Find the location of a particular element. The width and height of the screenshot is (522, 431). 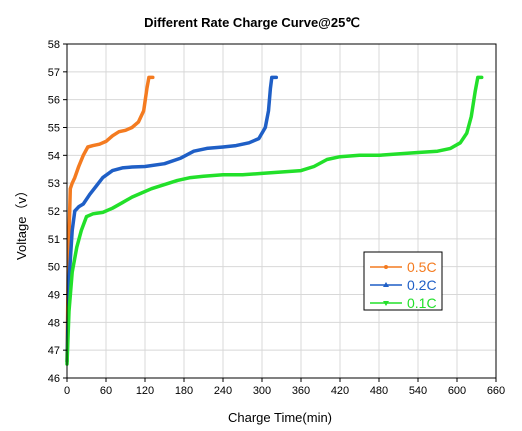

y-tick-label: 53 is located at coordinates (54, 184).